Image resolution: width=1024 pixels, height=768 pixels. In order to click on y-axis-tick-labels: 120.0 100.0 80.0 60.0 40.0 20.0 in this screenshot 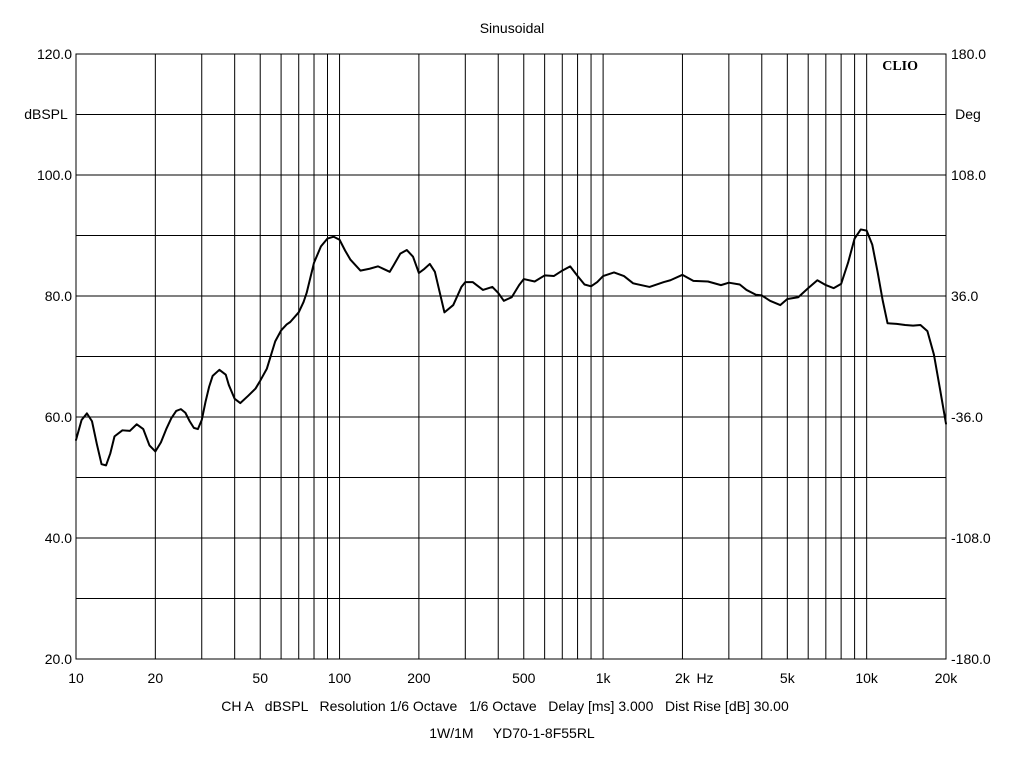, I will do `click(54, 356)`.